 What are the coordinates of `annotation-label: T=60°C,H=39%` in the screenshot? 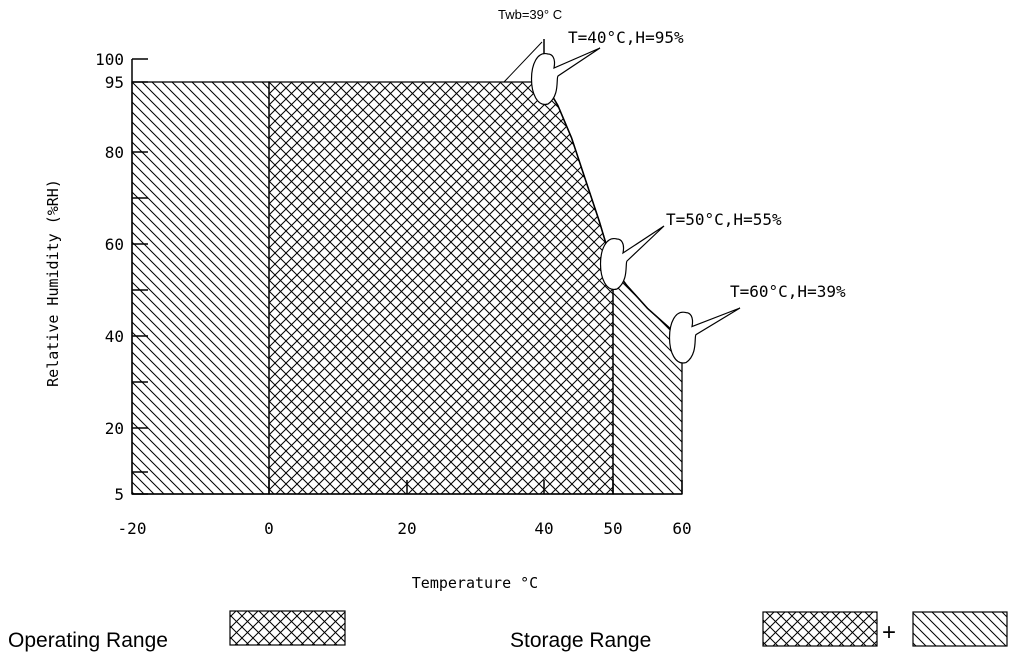 It's located at (788, 291).